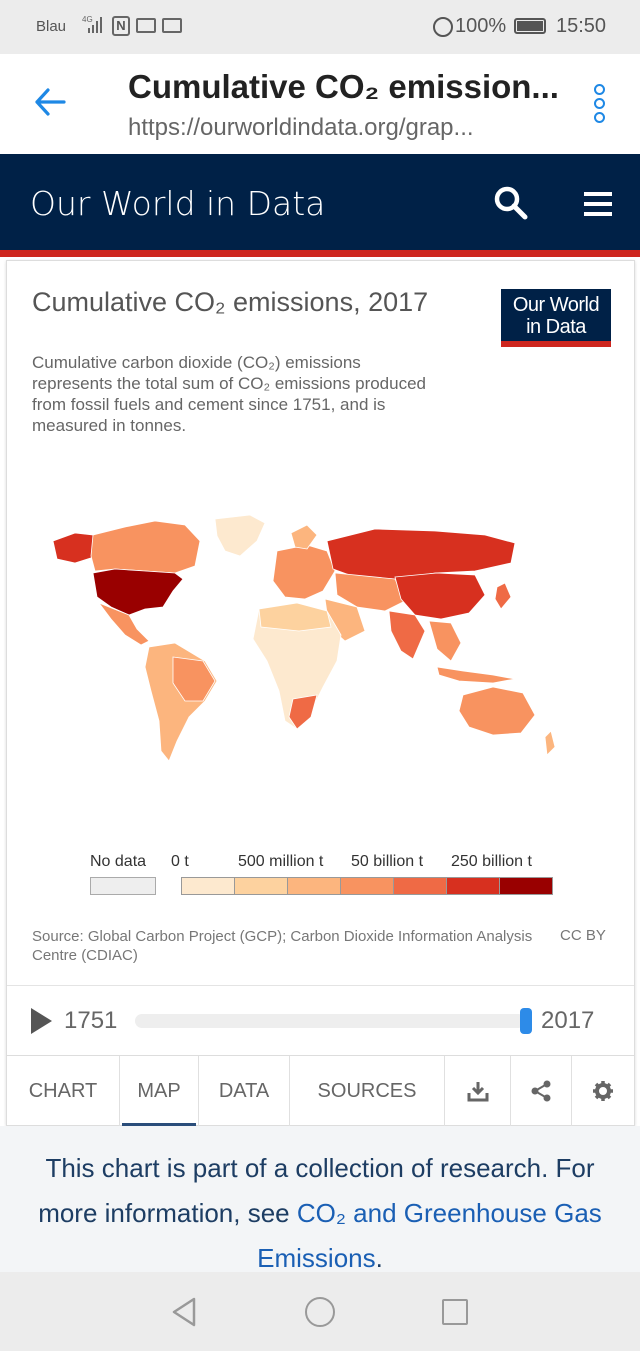  Describe the element at coordinates (491, 861) in the screenshot. I see `legend-label-3: 250 billion t` at that location.